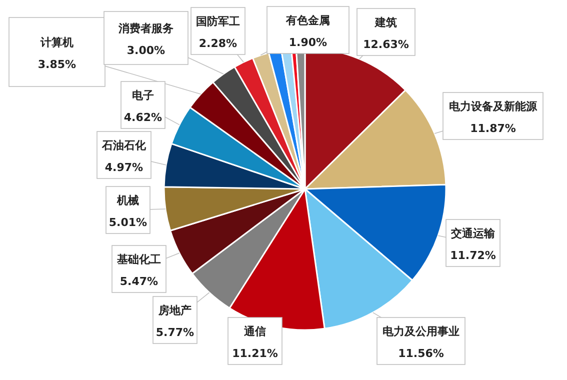  I want to click on data-label: 4.97%, so click(124, 167).